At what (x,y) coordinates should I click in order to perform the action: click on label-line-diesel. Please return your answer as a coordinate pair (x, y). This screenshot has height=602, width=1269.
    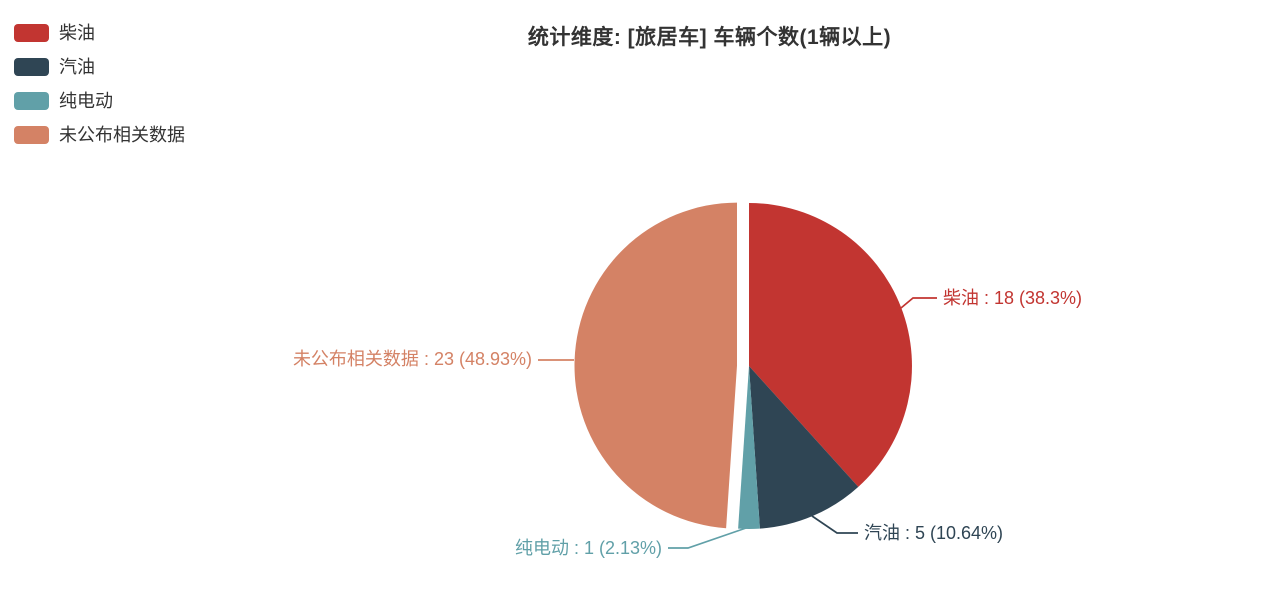
    Looking at the image, I should click on (918, 303).